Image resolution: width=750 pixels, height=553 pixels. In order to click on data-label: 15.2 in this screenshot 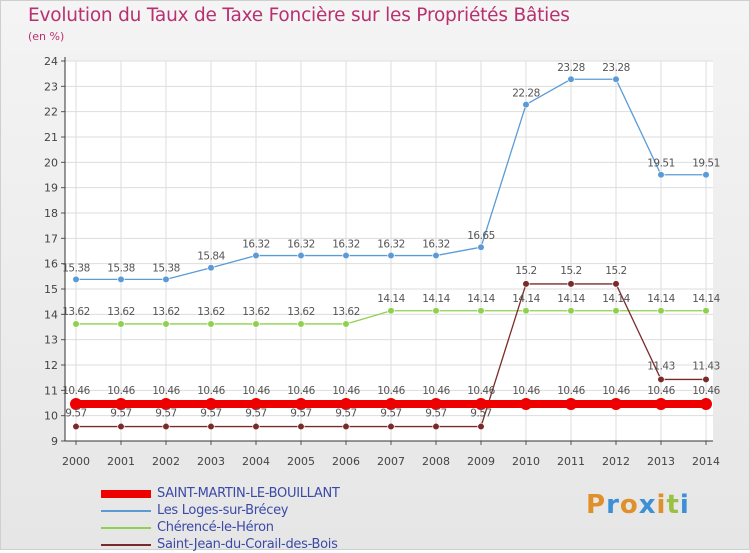, I will do `click(525, 271)`.